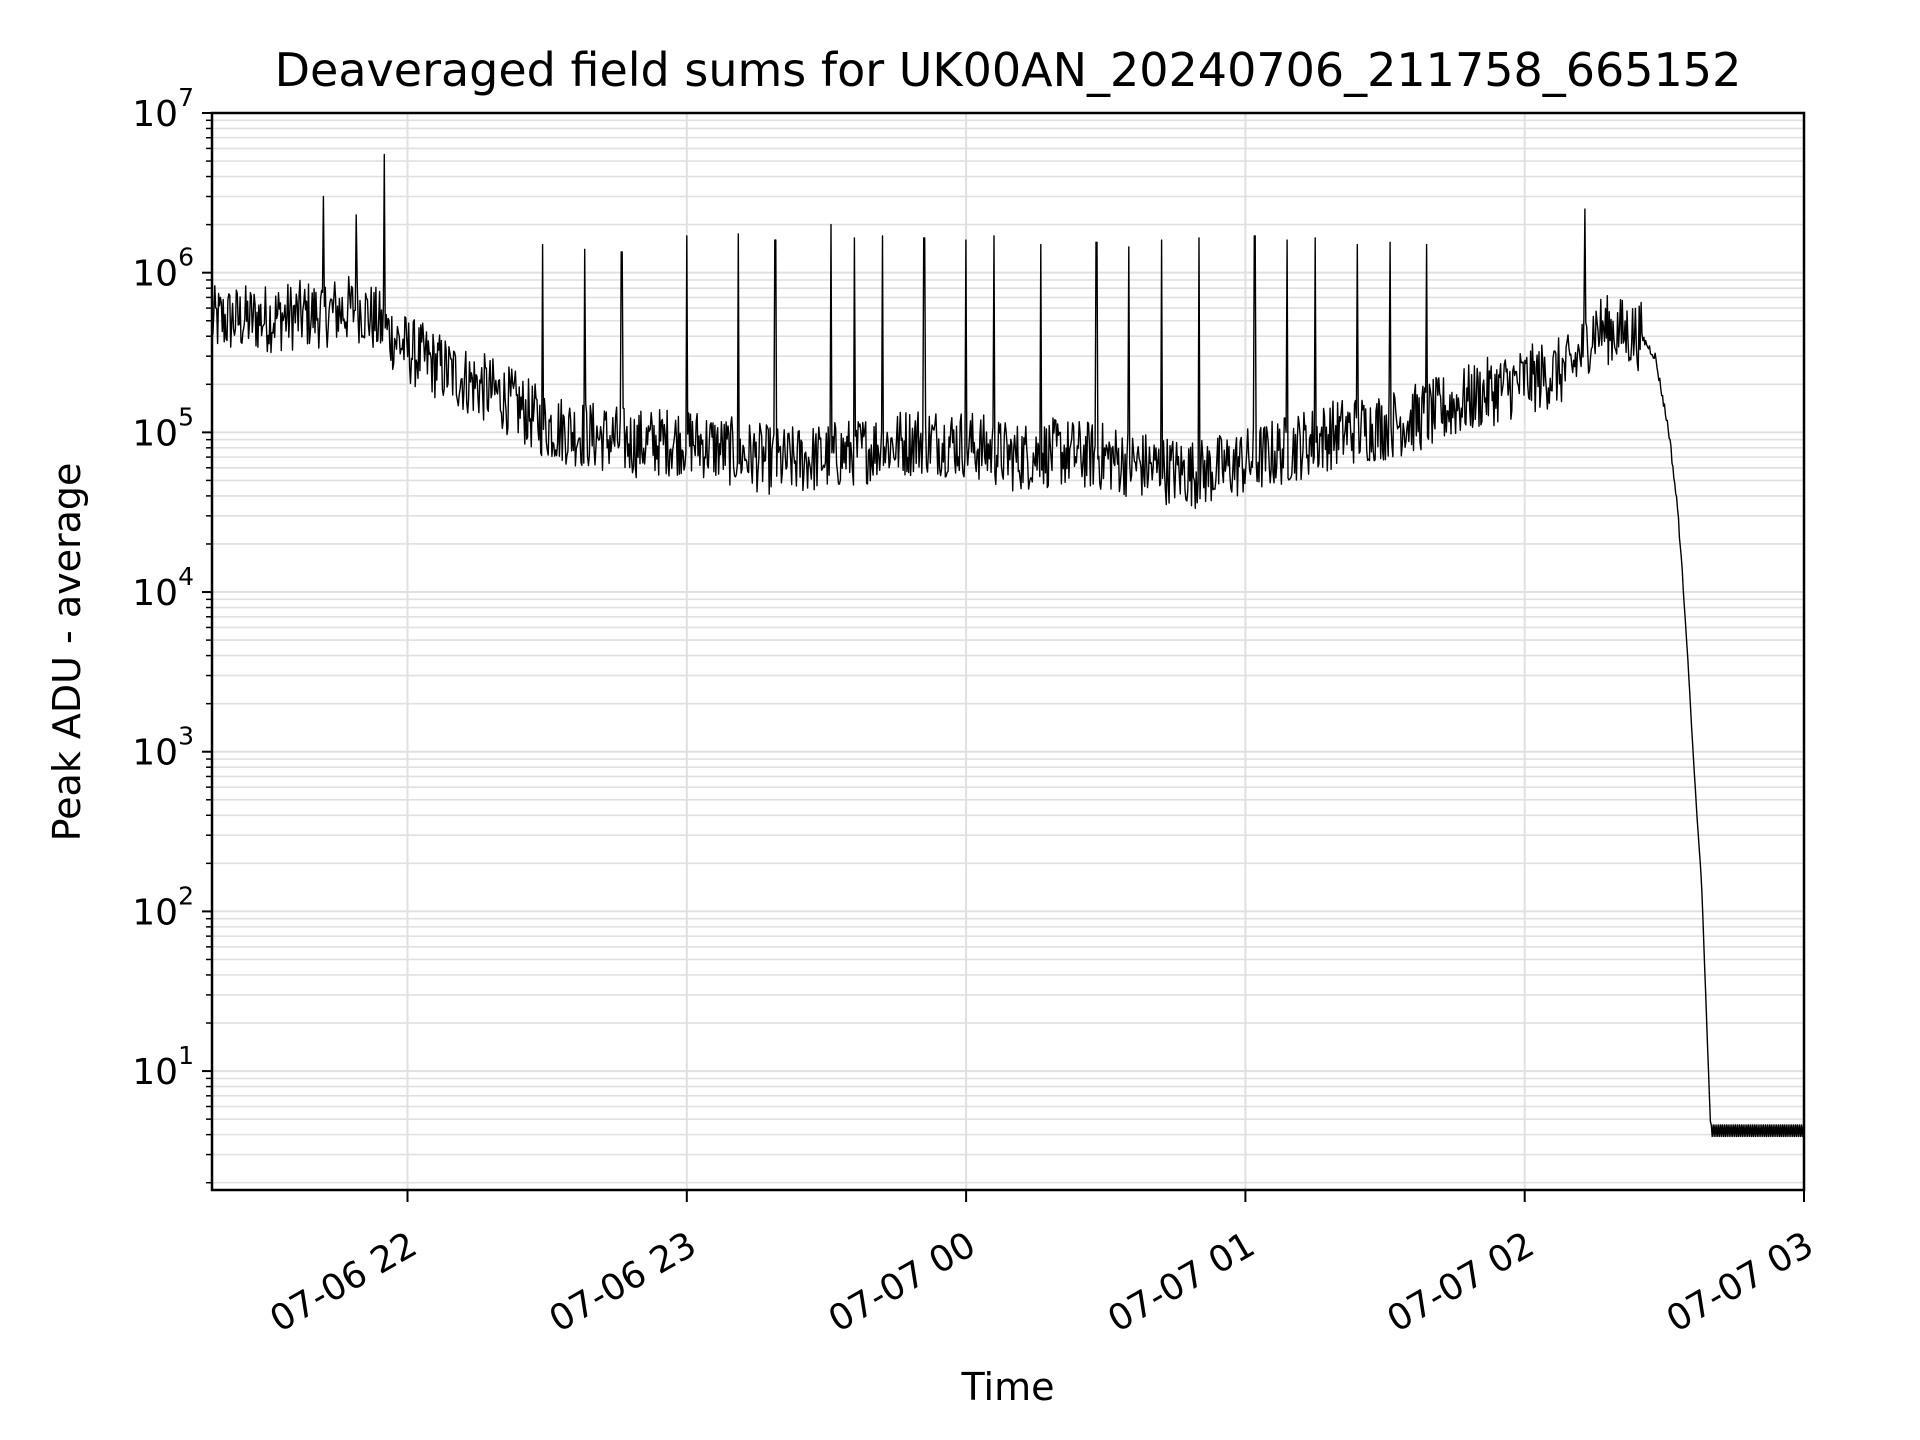  I want to click on y-tick-label: 10⁶, so click(163, 269).